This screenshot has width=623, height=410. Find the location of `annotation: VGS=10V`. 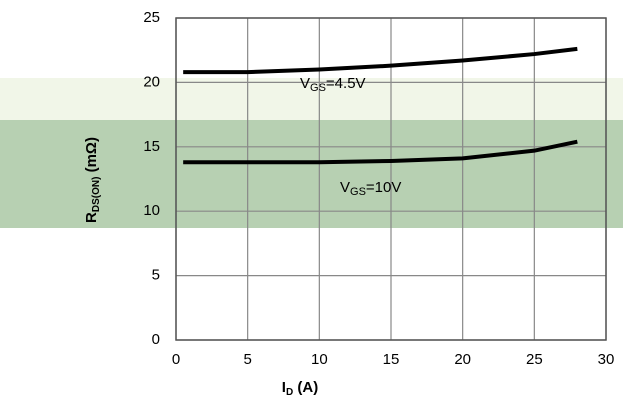

annotation: VGS=10V is located at coordinates (370, 188).